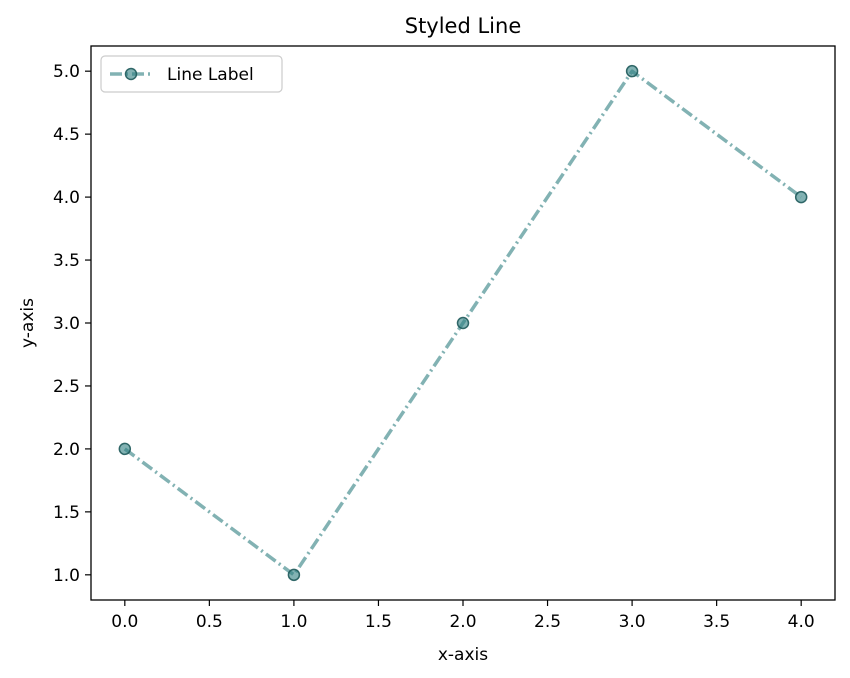  What do you see at coordinates (378, 622) in the screenshot?
I see `x-tick-label: 1.5` at bounding box center [378, 622].